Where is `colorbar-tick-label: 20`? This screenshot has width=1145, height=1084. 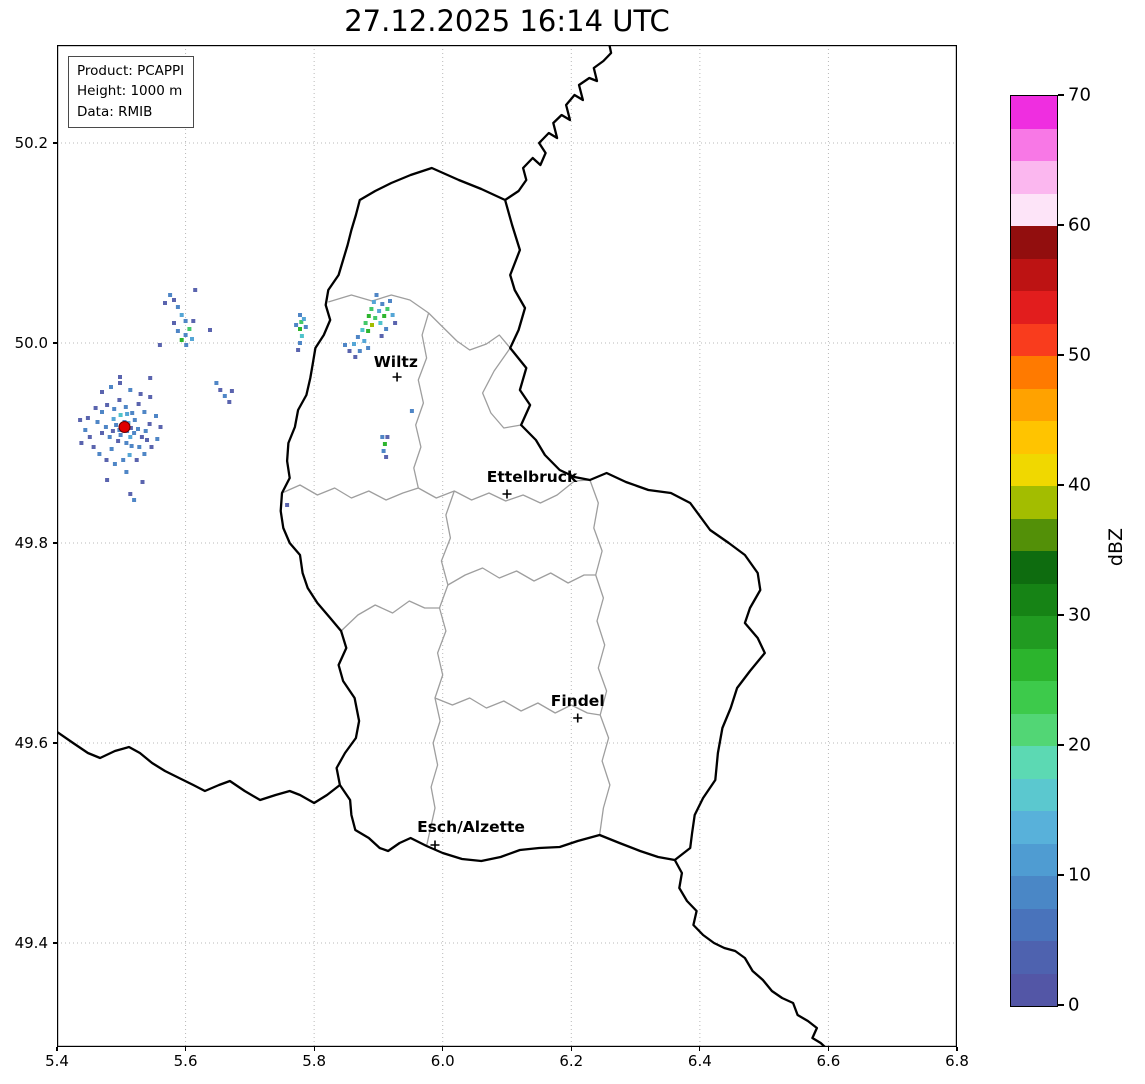 colorbar-tick-label: 20 is located at coordinates (1079, 745).